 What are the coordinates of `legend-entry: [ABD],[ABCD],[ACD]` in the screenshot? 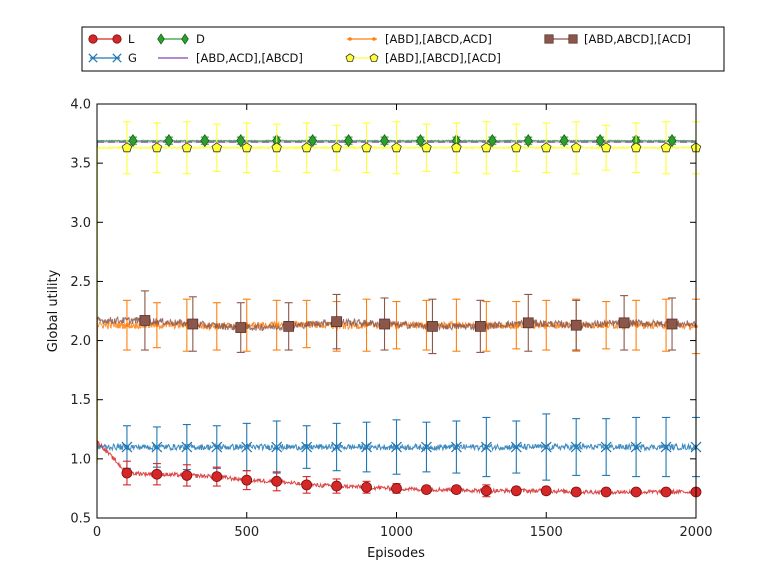 It's located at (423, 58).